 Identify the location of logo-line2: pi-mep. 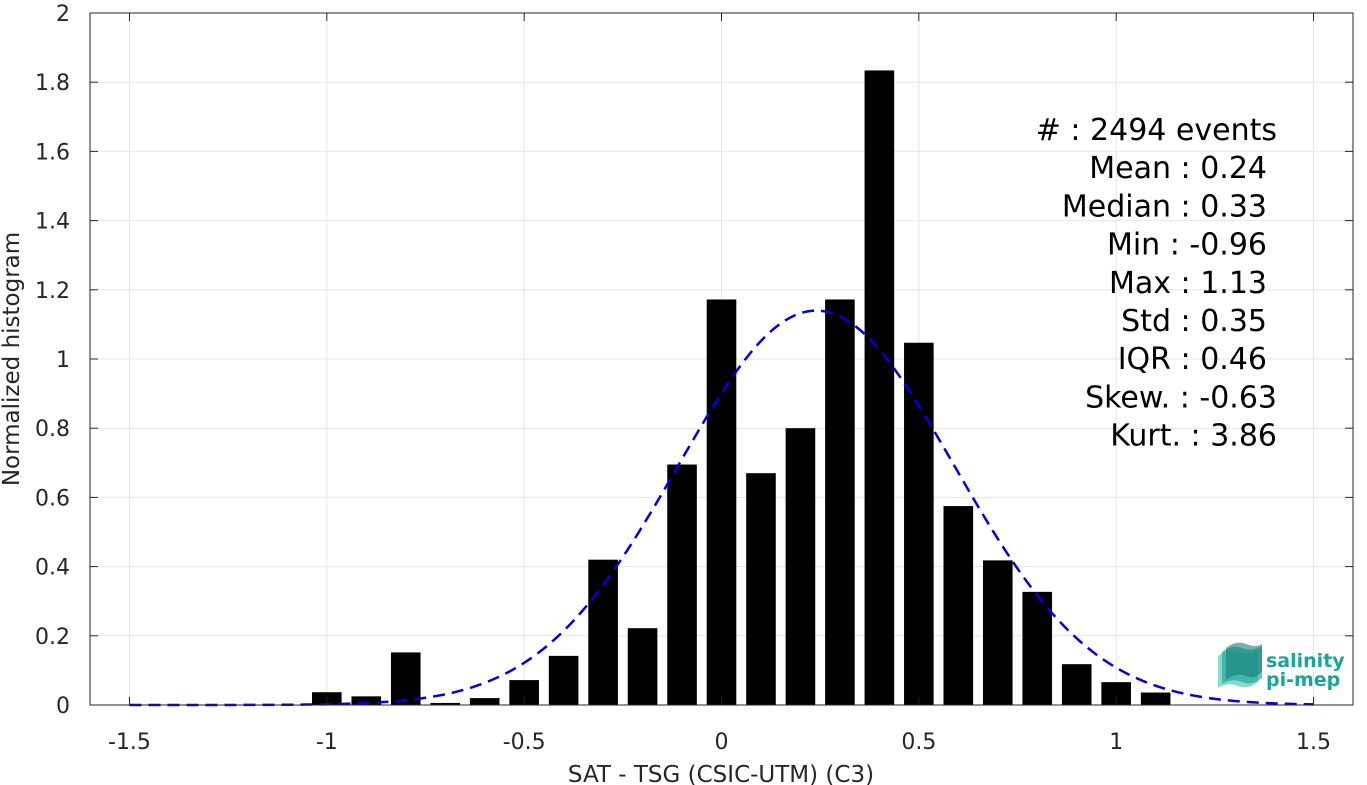
(1303, 680).